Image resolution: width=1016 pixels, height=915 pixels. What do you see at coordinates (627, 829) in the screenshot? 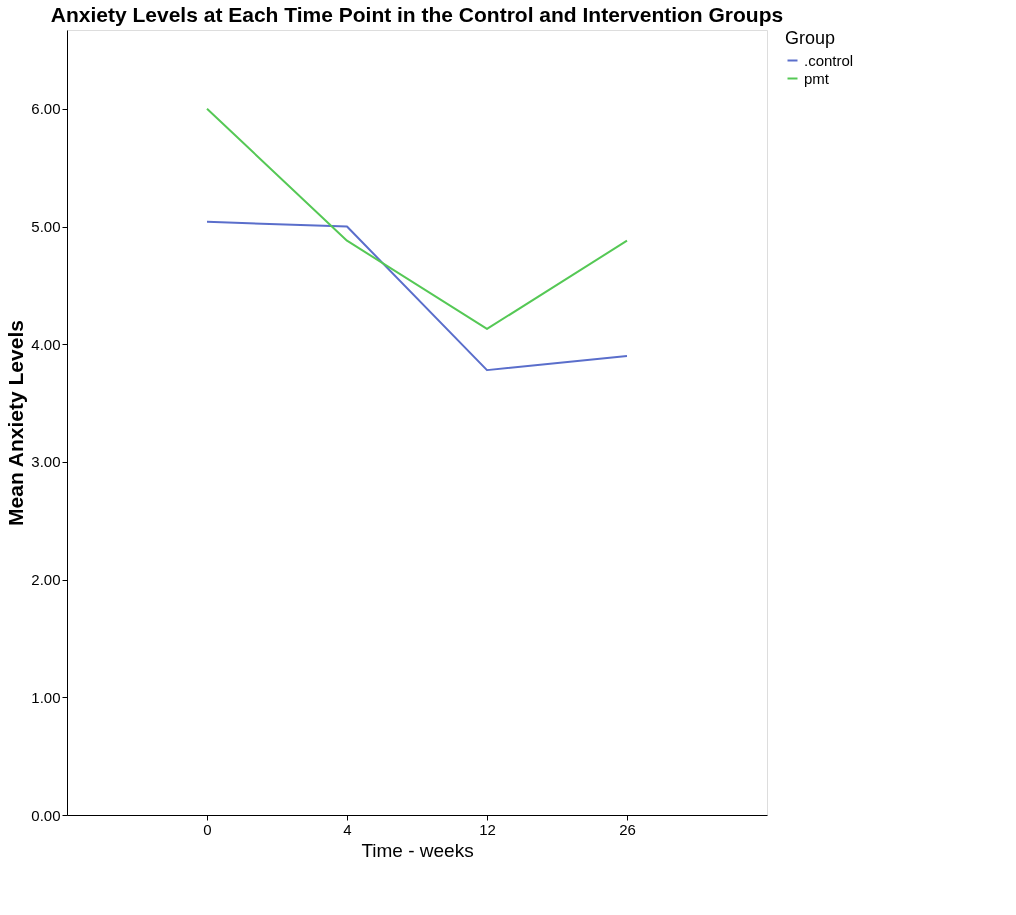
I see `x-tick-label: 26` at bounding box center [627, 829].